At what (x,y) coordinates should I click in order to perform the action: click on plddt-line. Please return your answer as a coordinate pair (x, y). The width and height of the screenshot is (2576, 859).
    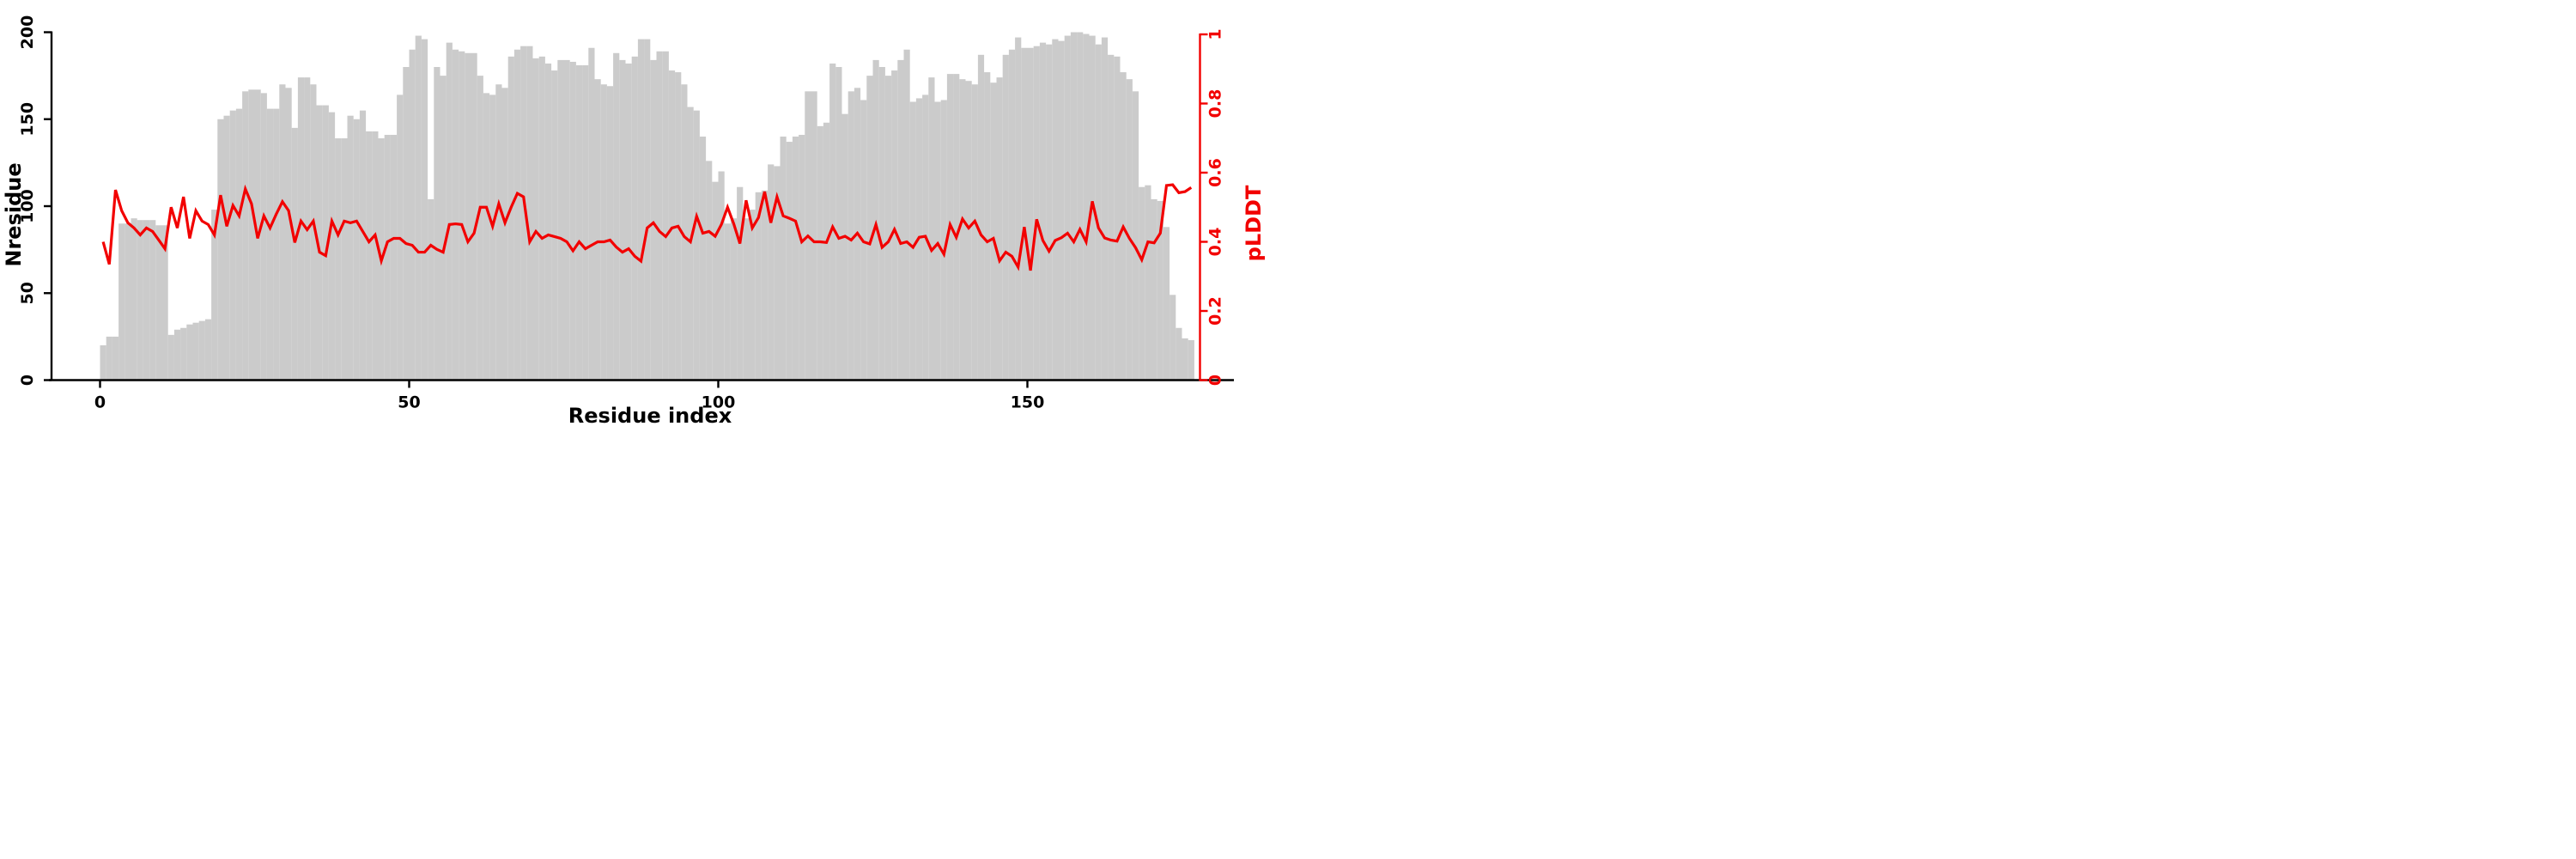
    Looking at the image, I should click on (647, 227).